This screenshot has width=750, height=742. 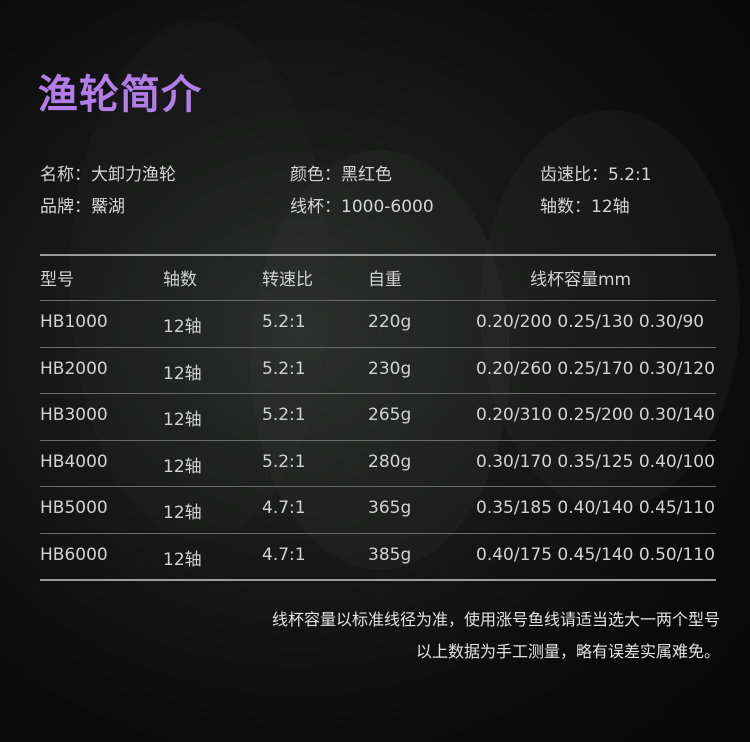 I want to click on table-cell: 385g, so click(x=390, y=554).